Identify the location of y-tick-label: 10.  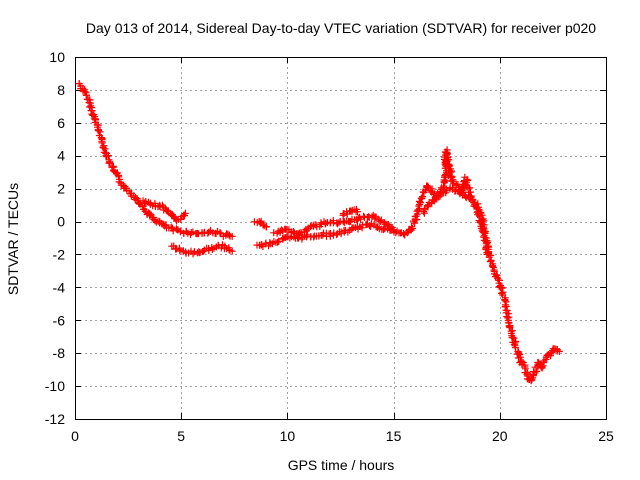
(57, 57).